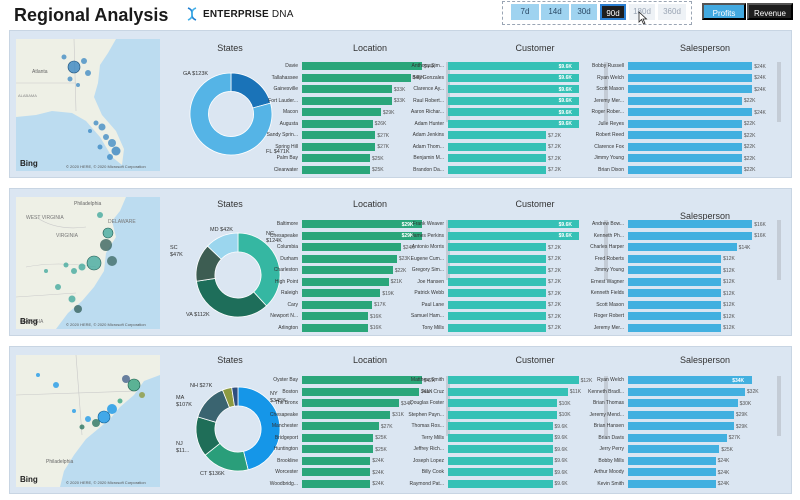  Describe the element at coordinates (724, 11) in the screenshot. I see `profits-toggle-button: Profits` at that location.